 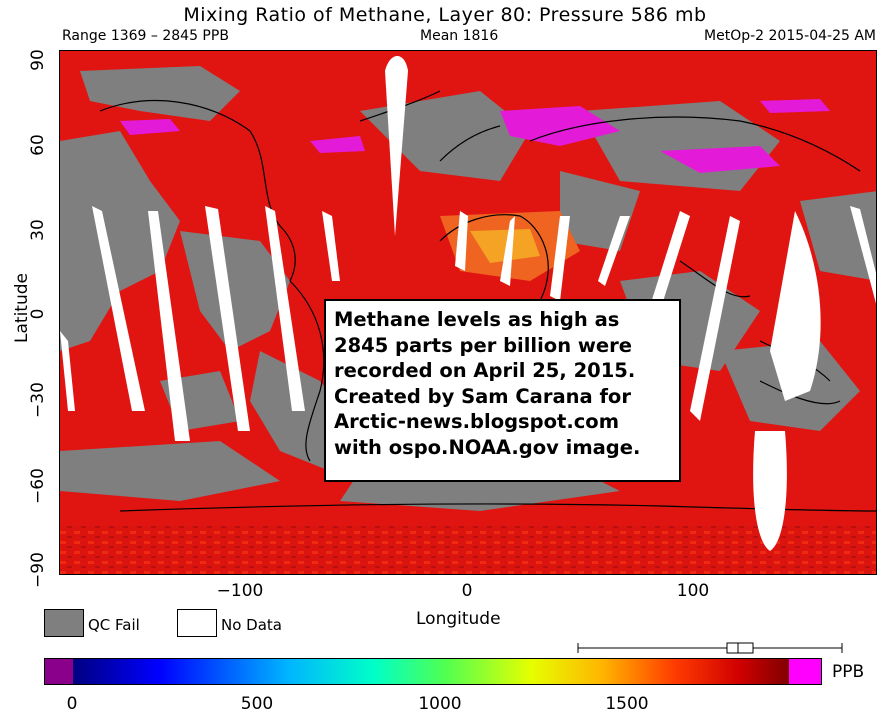 What do you see at coordinates (251, 625) in the screenshot?
I see `no-data-label: No Data` at bounding box center [251, 625].